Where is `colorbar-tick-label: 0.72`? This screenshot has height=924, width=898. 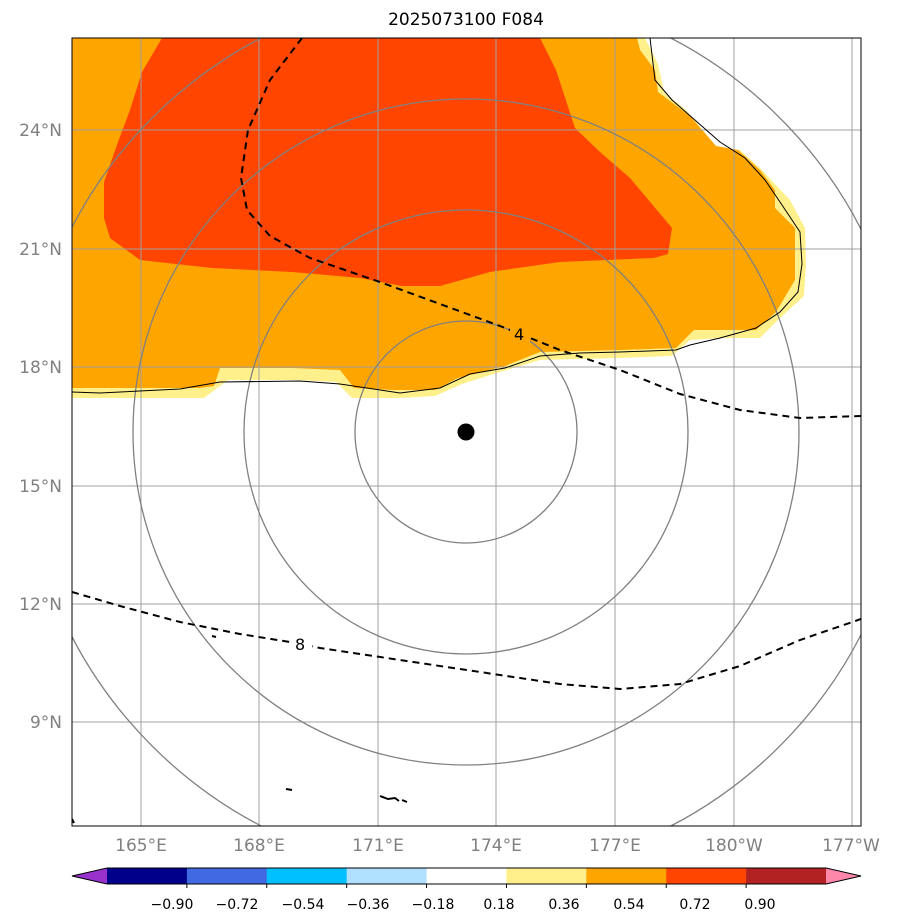
colorbar-tick-label: 0.72 is located at coordinates (694, 905).